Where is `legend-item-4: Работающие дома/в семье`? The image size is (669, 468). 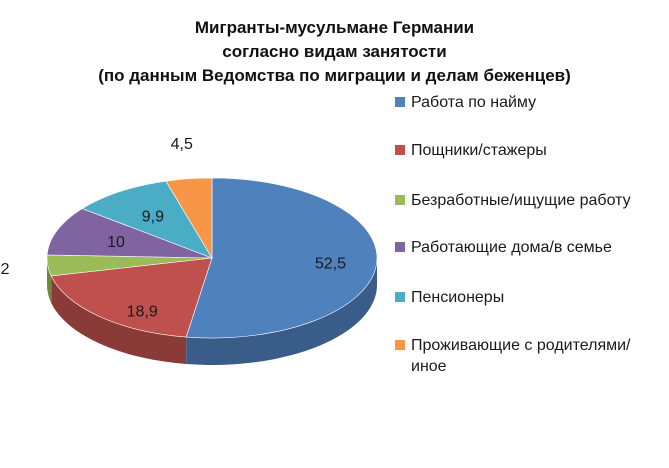 legend-item-4: Работающие дома/в семье is located at coordinates (528, 247).